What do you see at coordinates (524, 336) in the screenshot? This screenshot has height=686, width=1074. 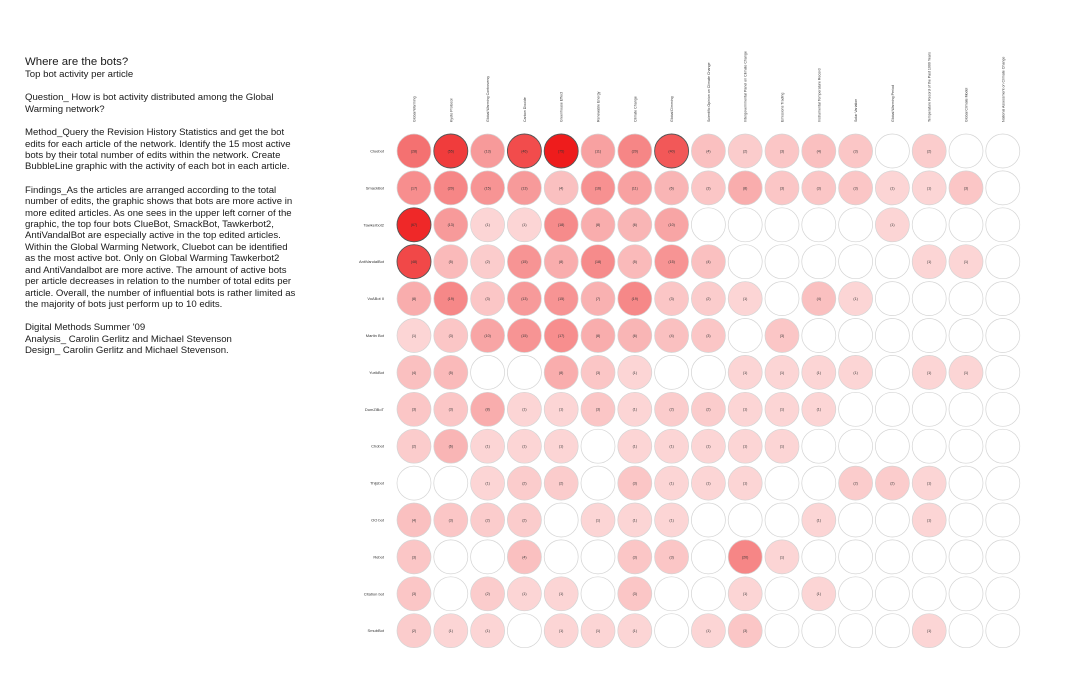 I see `bubble-value: (15)` at bounding box center [524, 336].